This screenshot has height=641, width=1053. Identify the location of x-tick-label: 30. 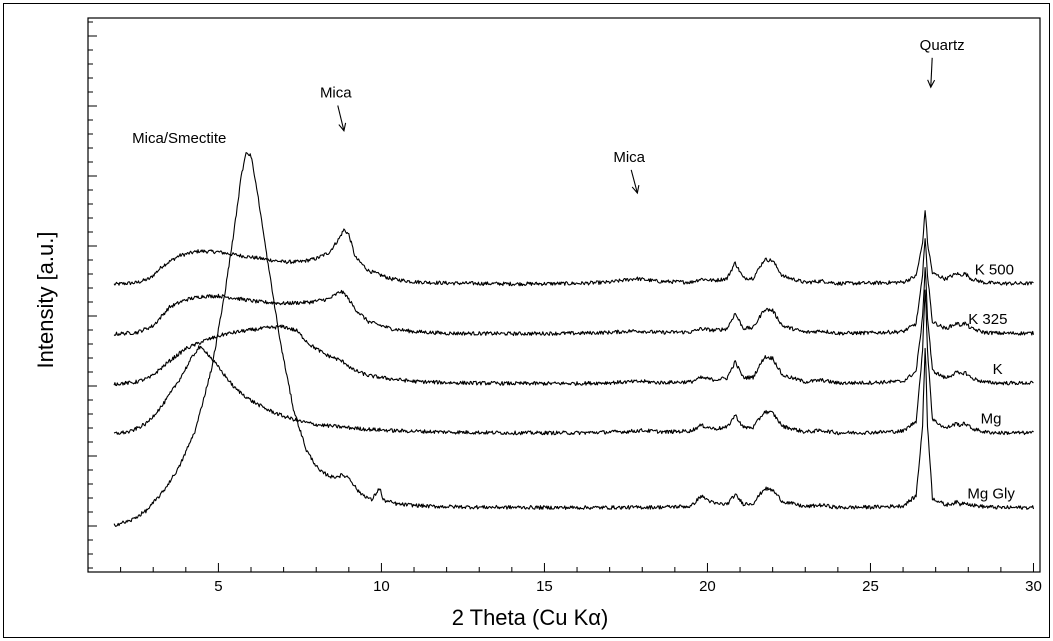
(1033, 586).